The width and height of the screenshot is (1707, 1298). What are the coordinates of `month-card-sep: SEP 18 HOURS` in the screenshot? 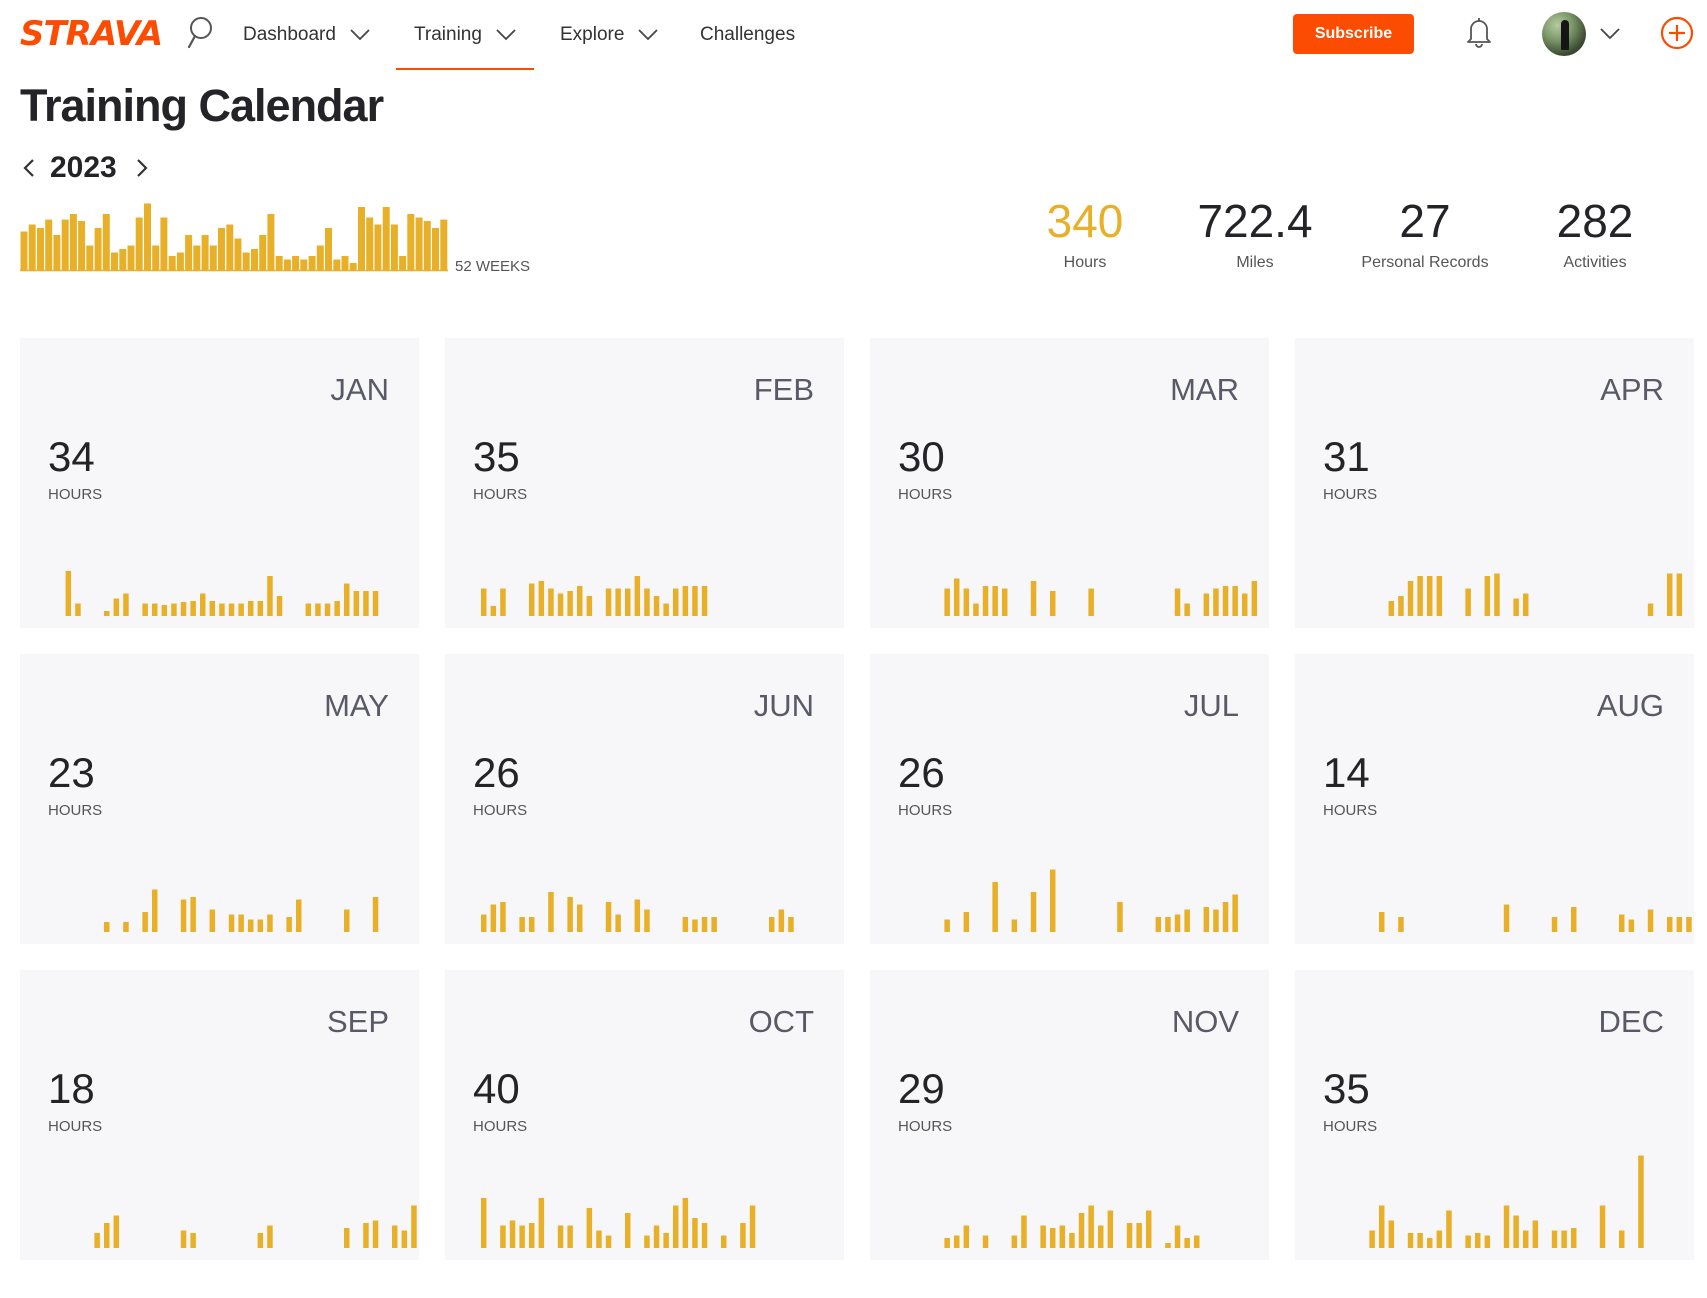 It's located at (219, 1115).